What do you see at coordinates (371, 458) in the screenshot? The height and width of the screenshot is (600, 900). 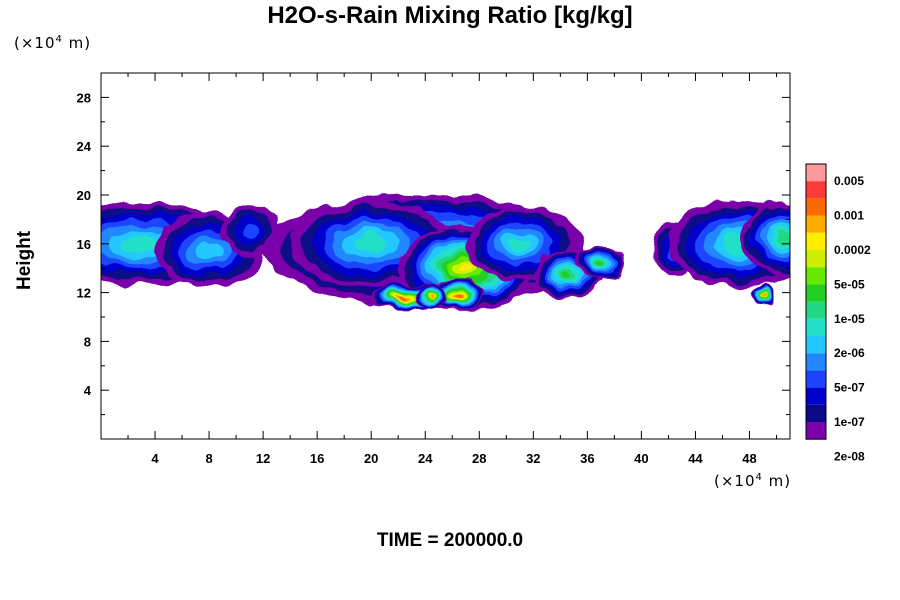 I see `x-tick-label: 20` at bounding box center [371, 458].